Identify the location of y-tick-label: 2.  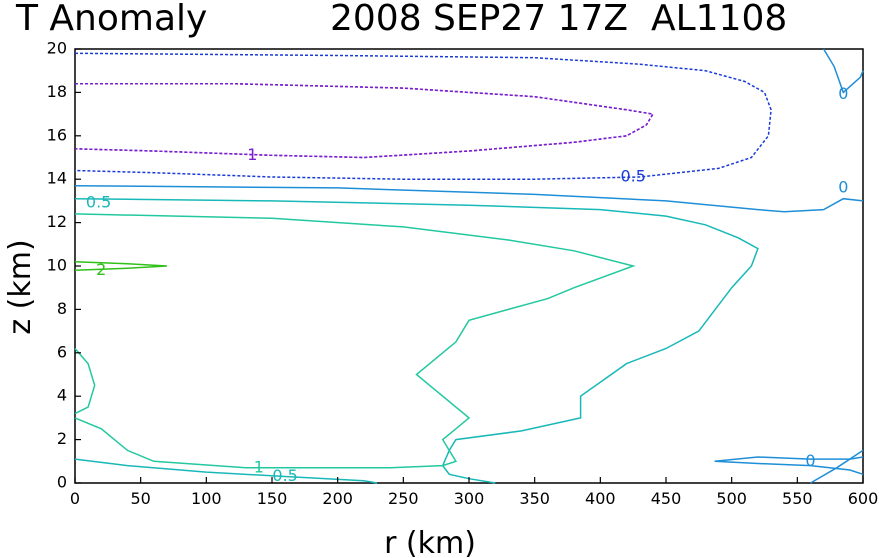
(62, 438).